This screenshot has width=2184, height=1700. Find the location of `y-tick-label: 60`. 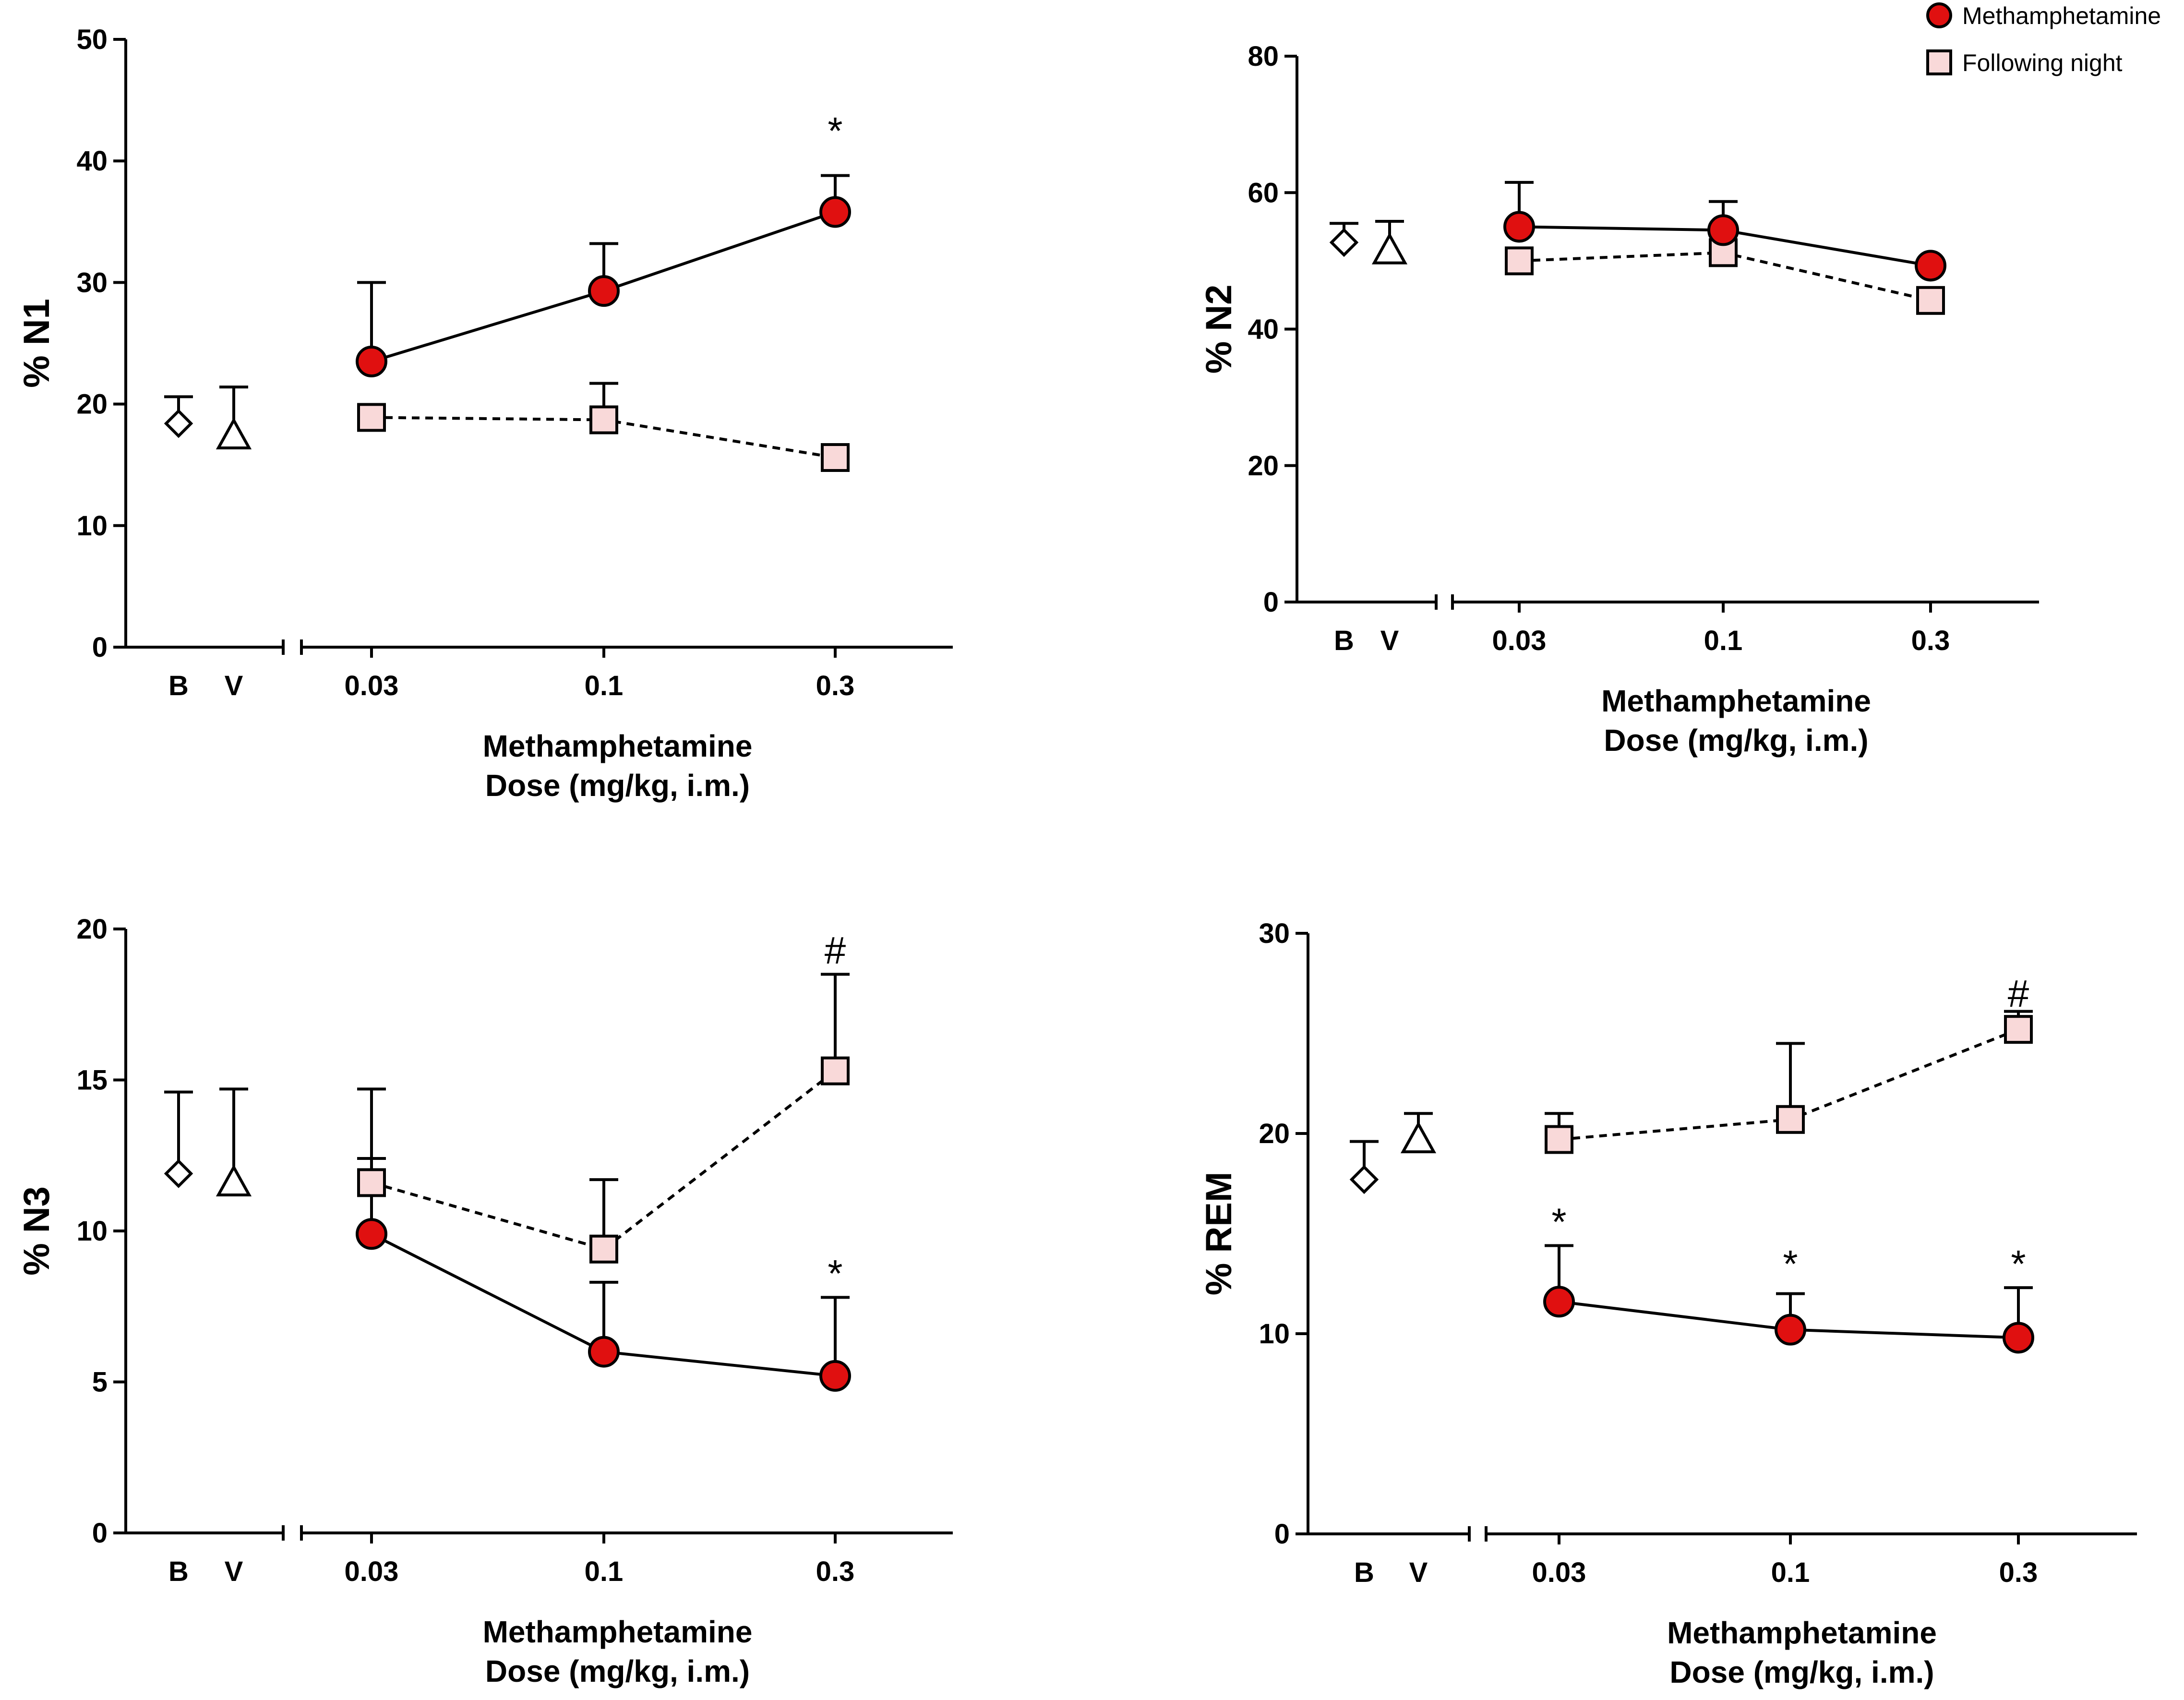

y-tick-label: 60 is located at coordinates (1263, 192).